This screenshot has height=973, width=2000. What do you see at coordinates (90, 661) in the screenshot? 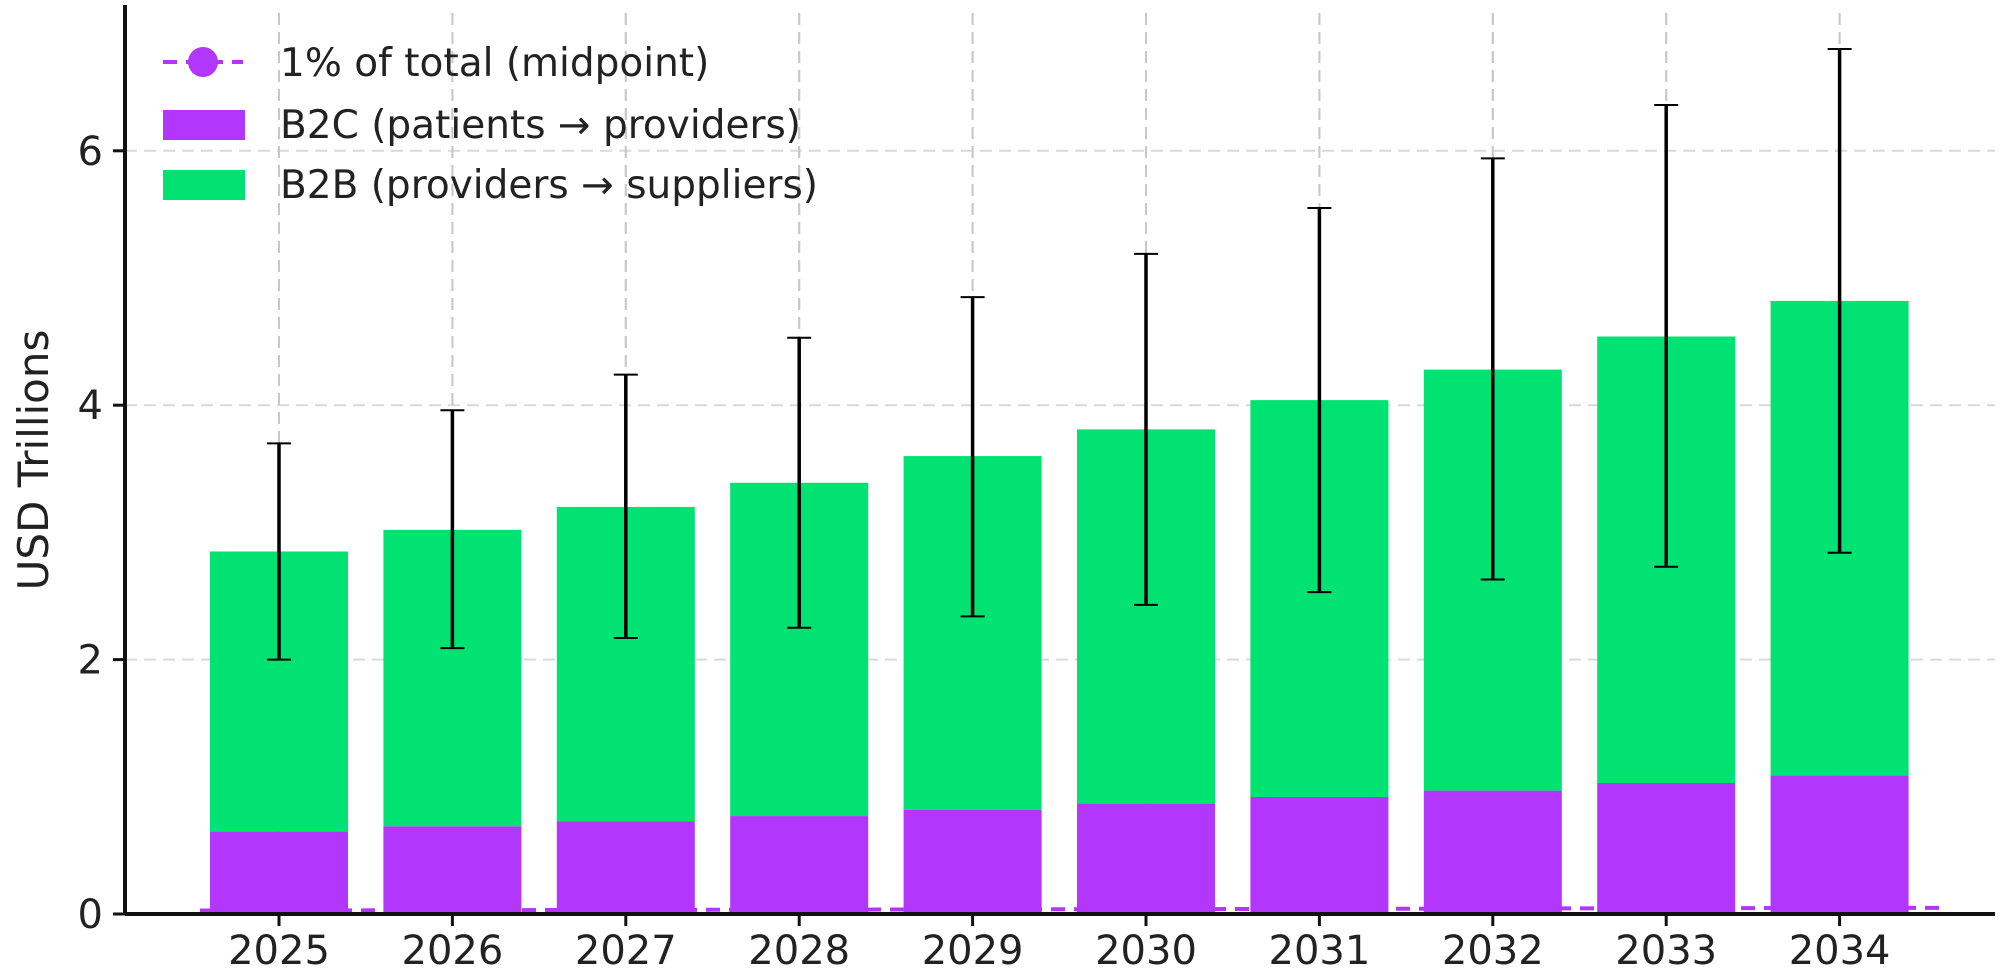
I see `y-tick-label: 2` at bounding box center [90, 661].